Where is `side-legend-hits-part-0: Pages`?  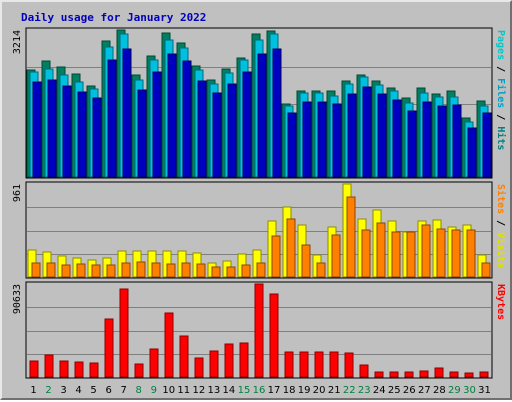 side-legend-hits-part-0: Pages is located at coordinates (500, 45).